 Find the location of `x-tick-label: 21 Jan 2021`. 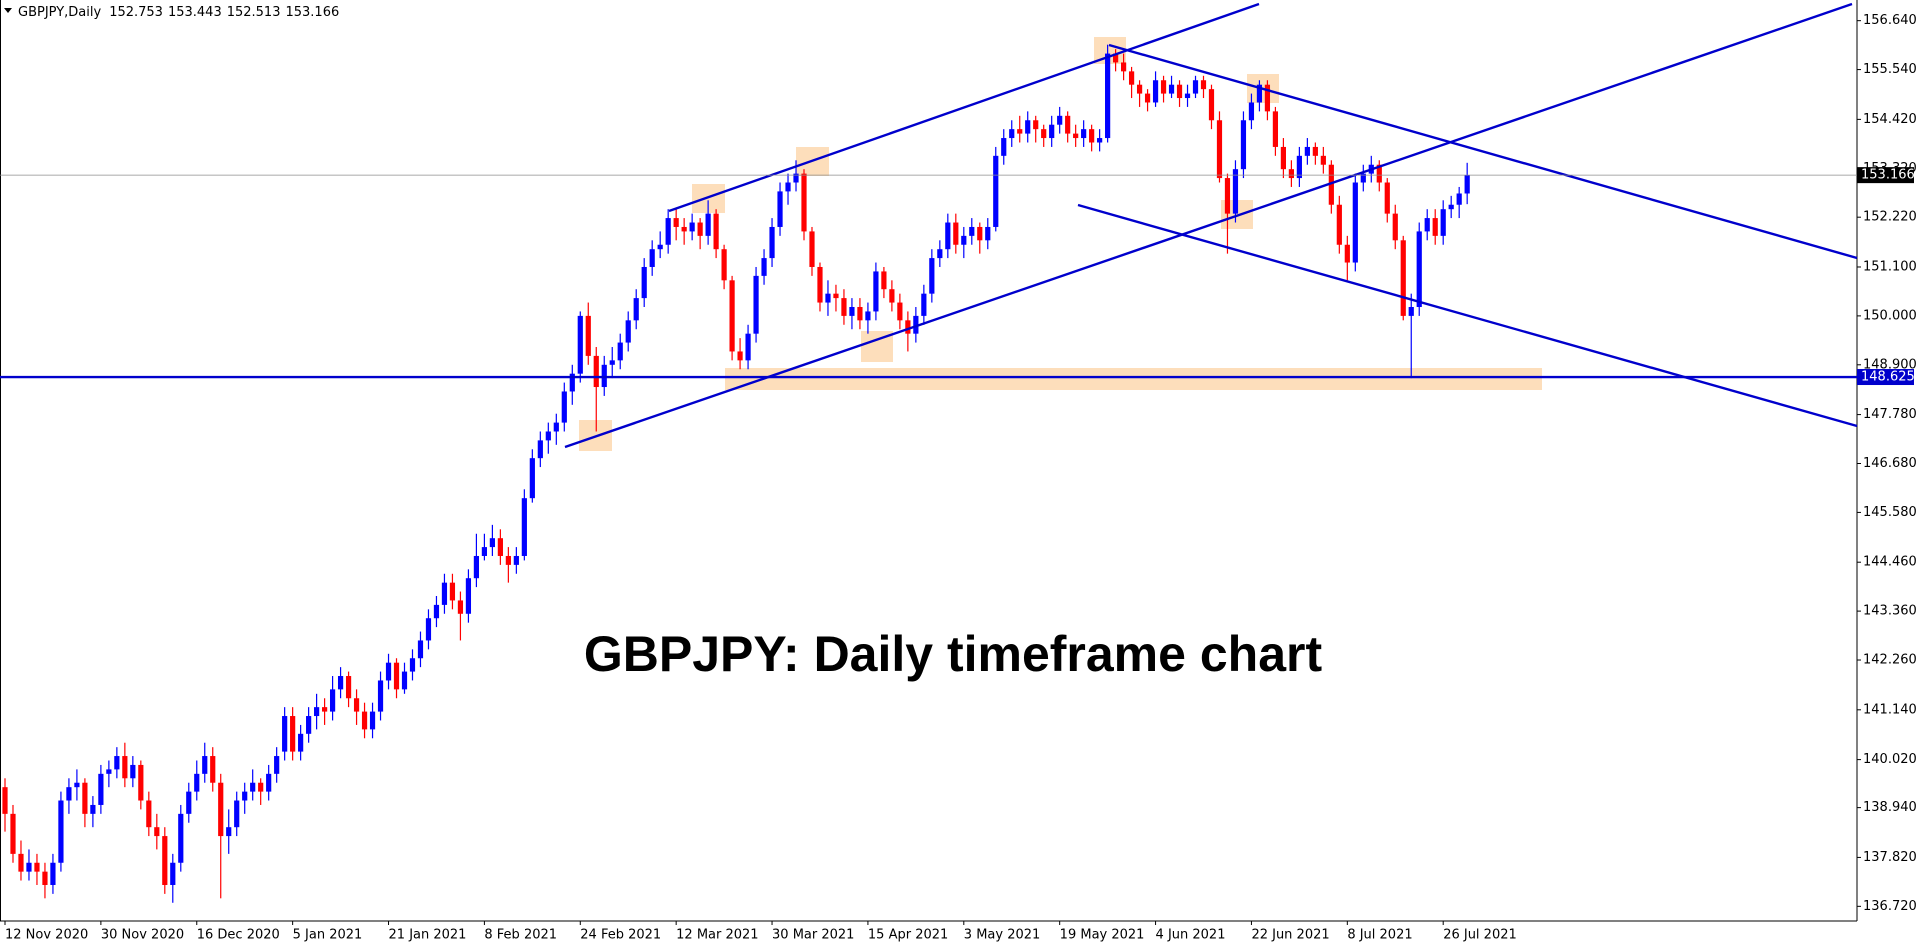

x-tick-label: 21 Jan 2021 is located at coordinates (428, 935).